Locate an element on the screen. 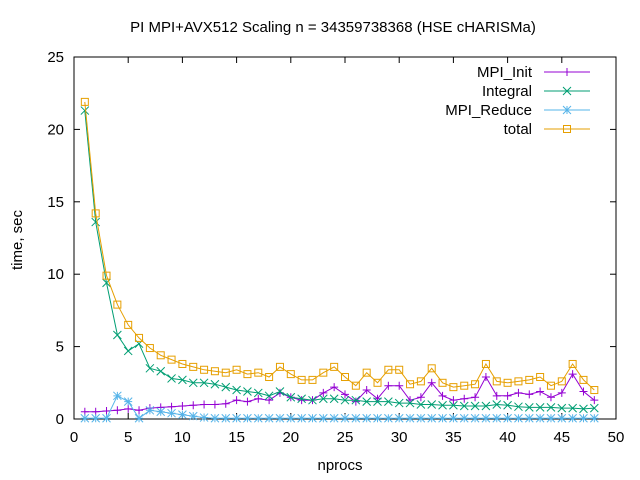 This screenshot has height=480, width=640. x-tick-label: 0 is located at coordinates (74, 437).